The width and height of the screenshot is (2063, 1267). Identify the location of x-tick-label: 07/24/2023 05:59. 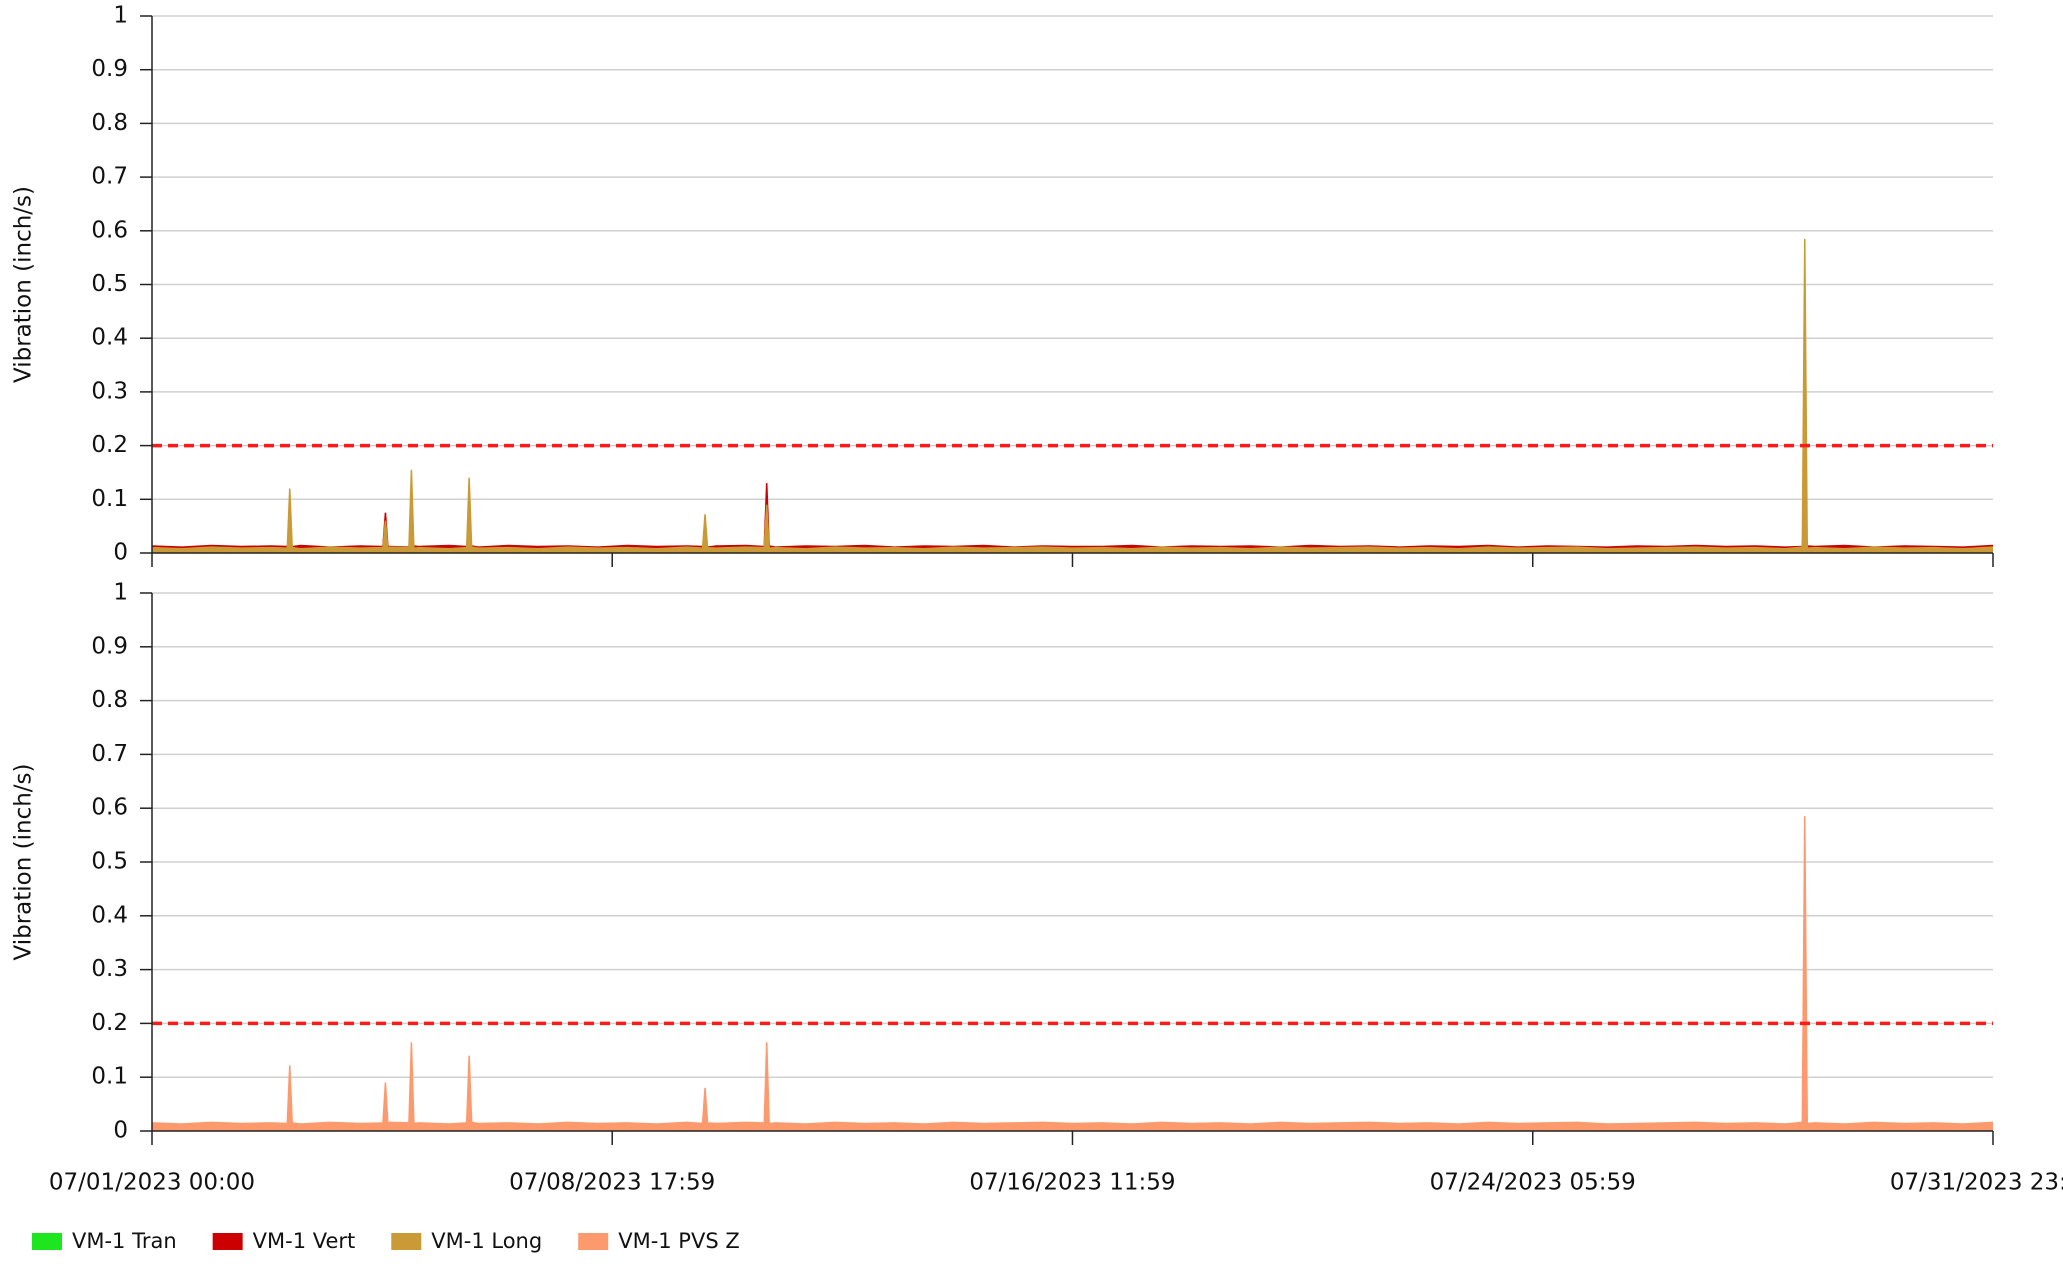
(1533, 1183).